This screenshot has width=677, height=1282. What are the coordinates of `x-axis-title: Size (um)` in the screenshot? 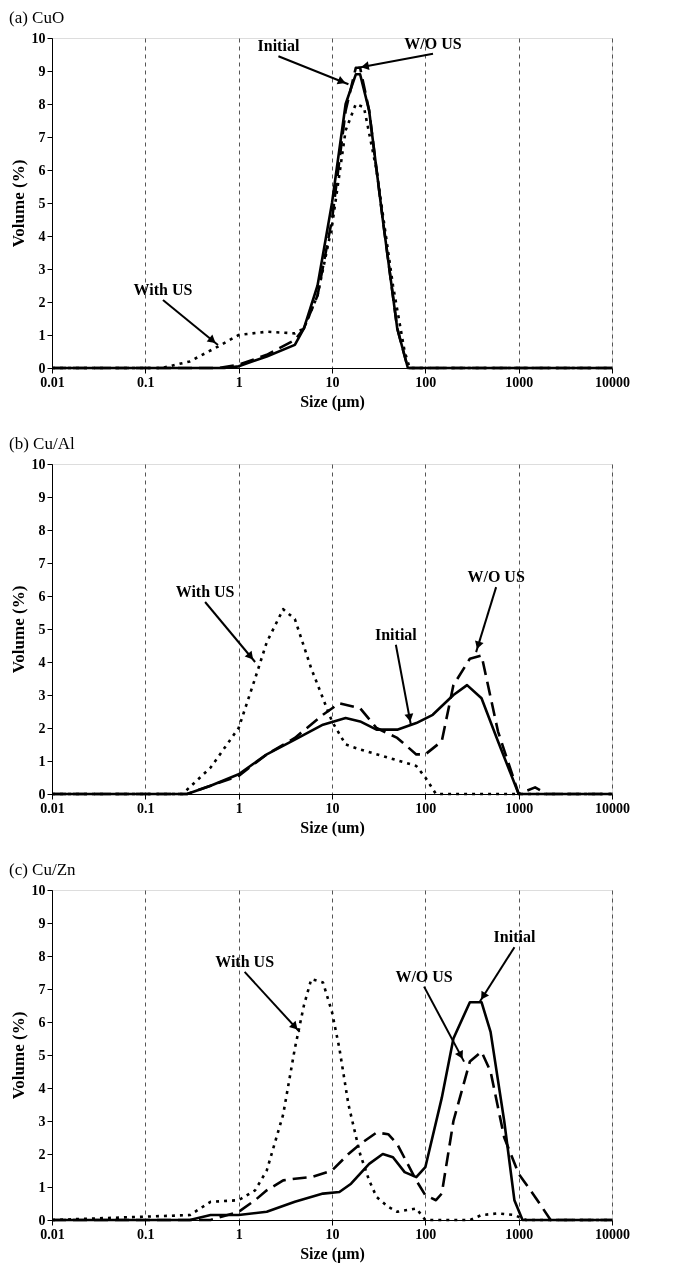 It's located at (332, 827).